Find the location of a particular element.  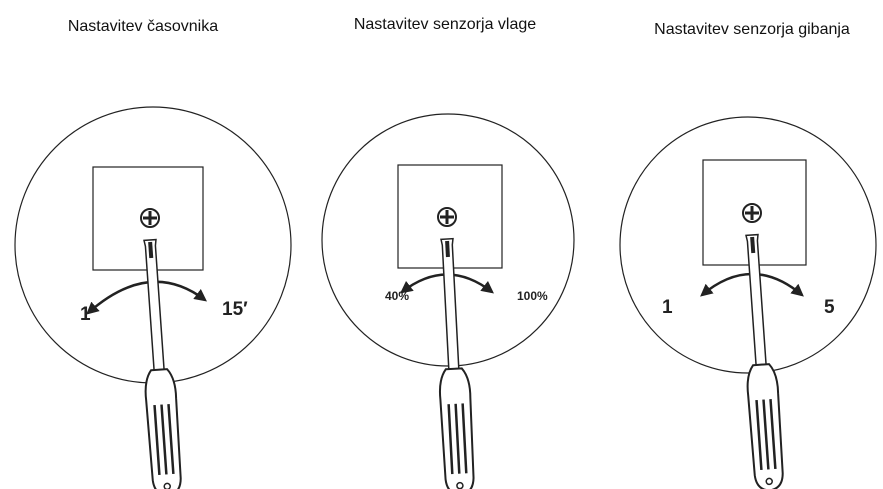

max-label: 5 is located at coordinates (829, 307).